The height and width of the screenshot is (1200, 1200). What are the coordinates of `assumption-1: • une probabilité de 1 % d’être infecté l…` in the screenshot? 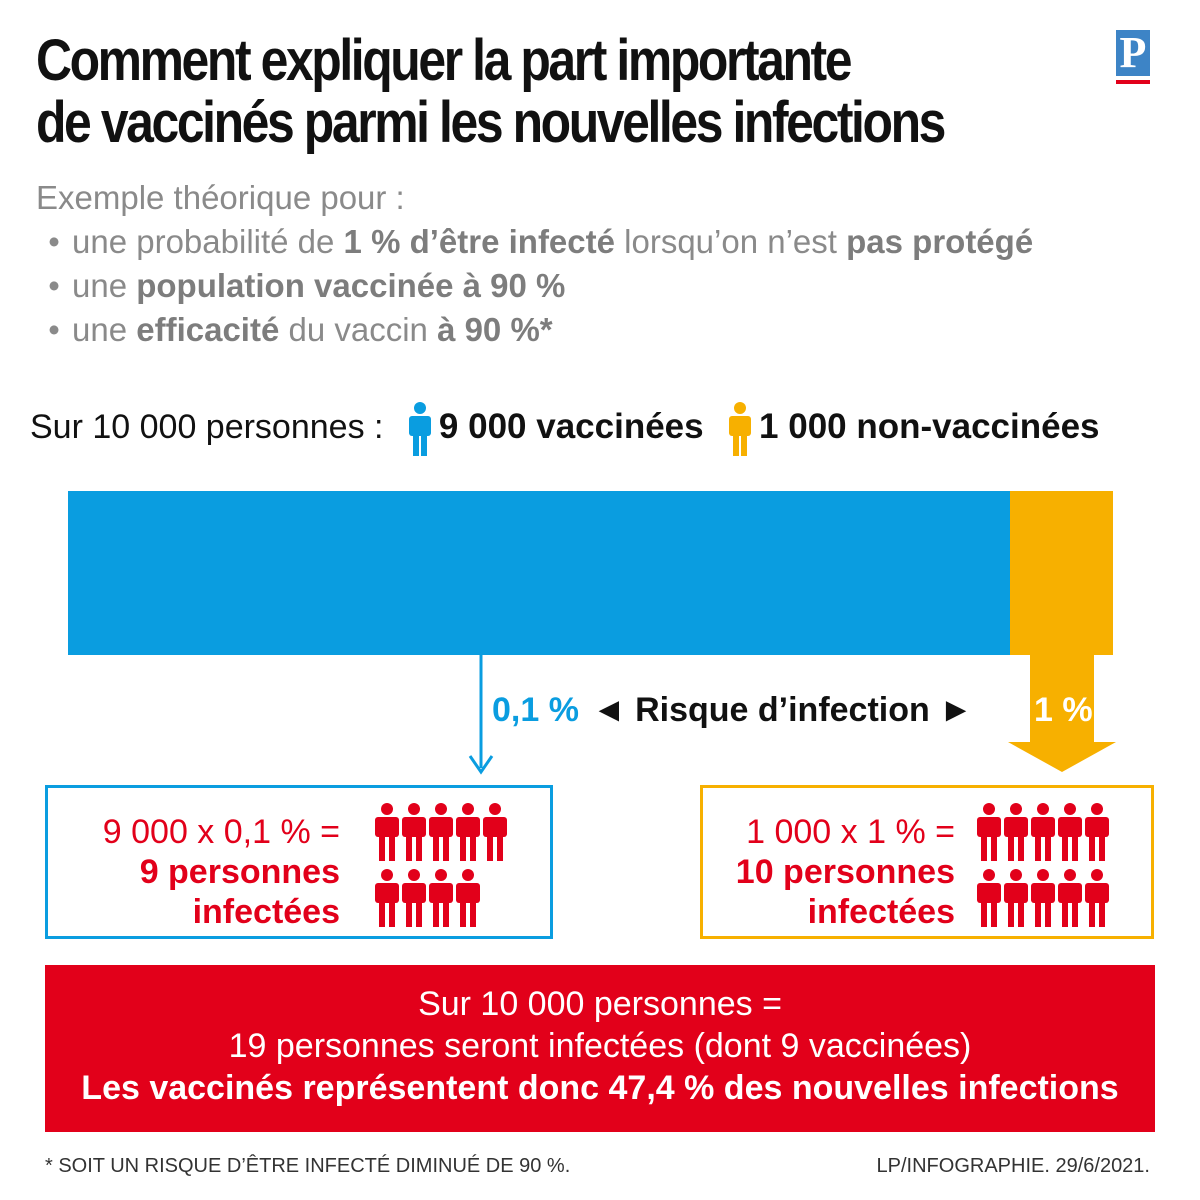 It's located at (606, 242).